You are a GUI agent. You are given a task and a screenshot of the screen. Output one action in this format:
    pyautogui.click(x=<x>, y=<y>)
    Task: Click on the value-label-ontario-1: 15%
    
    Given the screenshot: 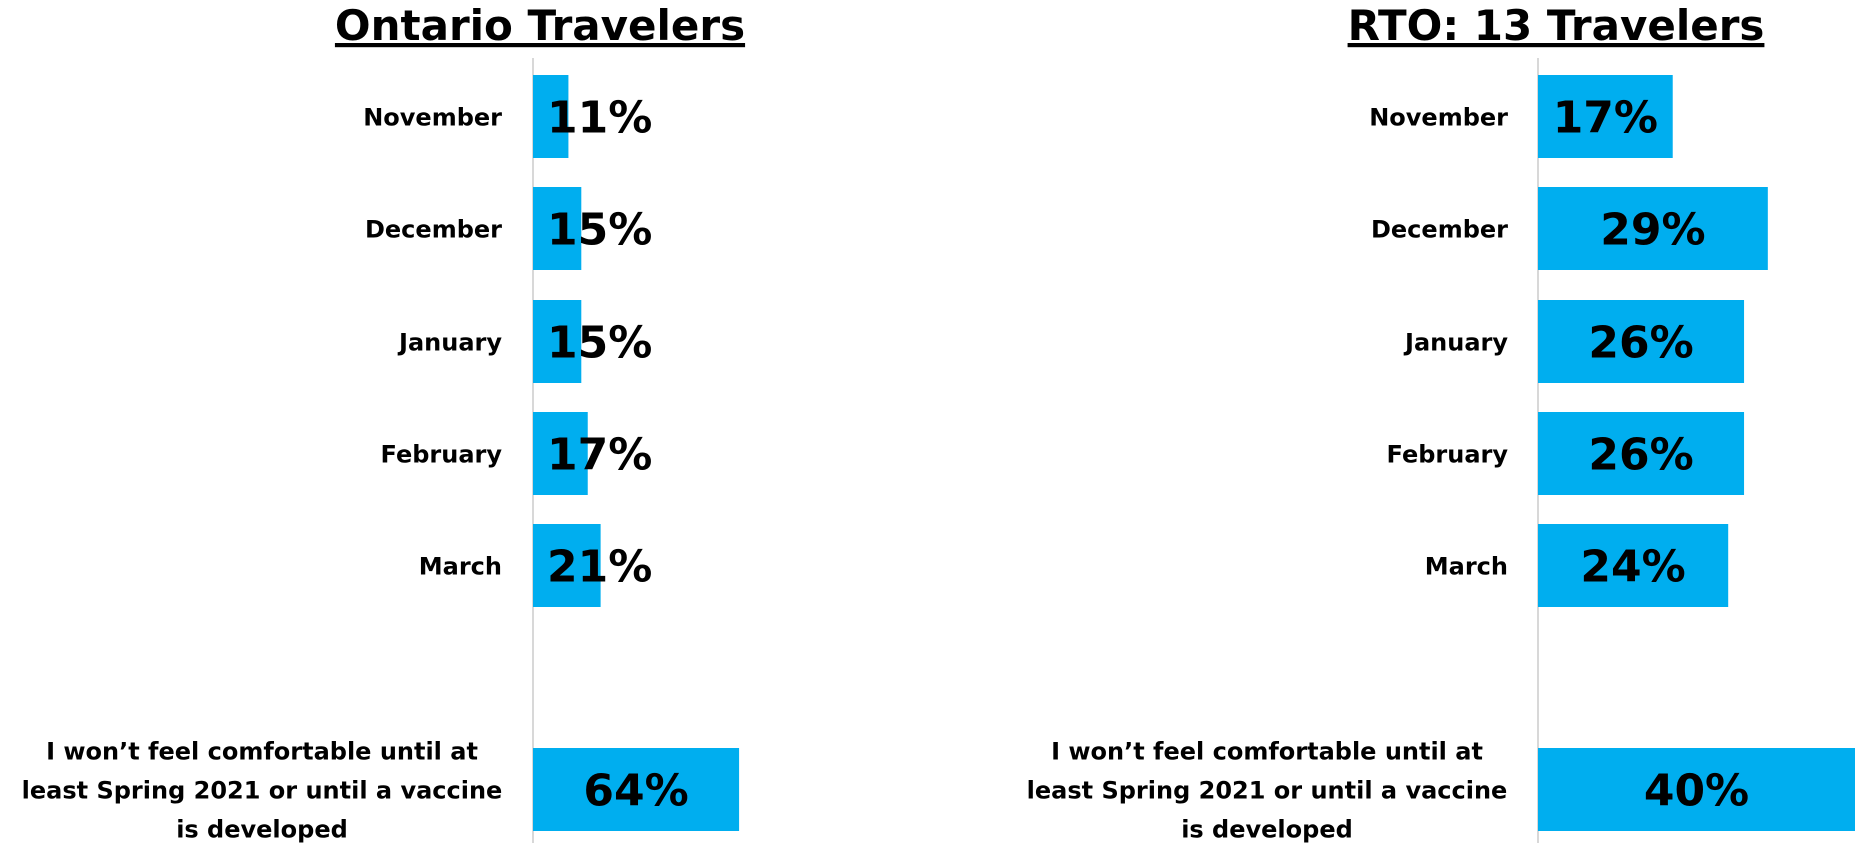 What is the action you would take?
    pyautogui.click(x=599, y=230)
    